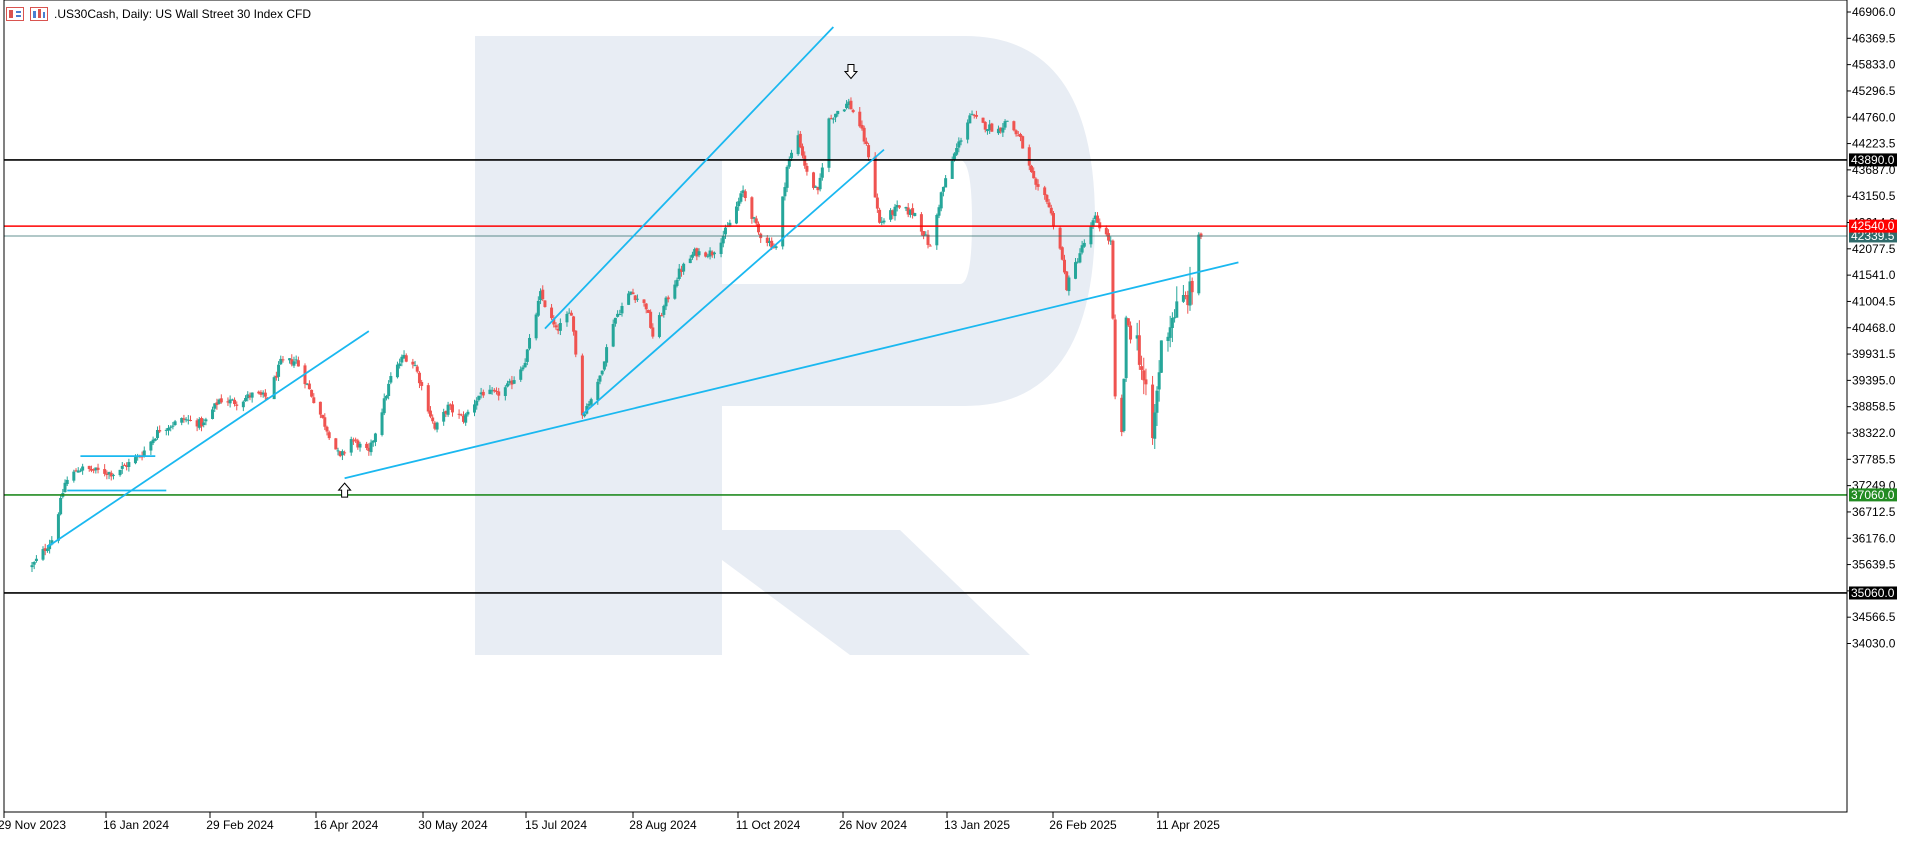 Image resolution: width=1907 pixels, height=842 pixels. I want to click on candlestick-window-icon, so click(15, 14).